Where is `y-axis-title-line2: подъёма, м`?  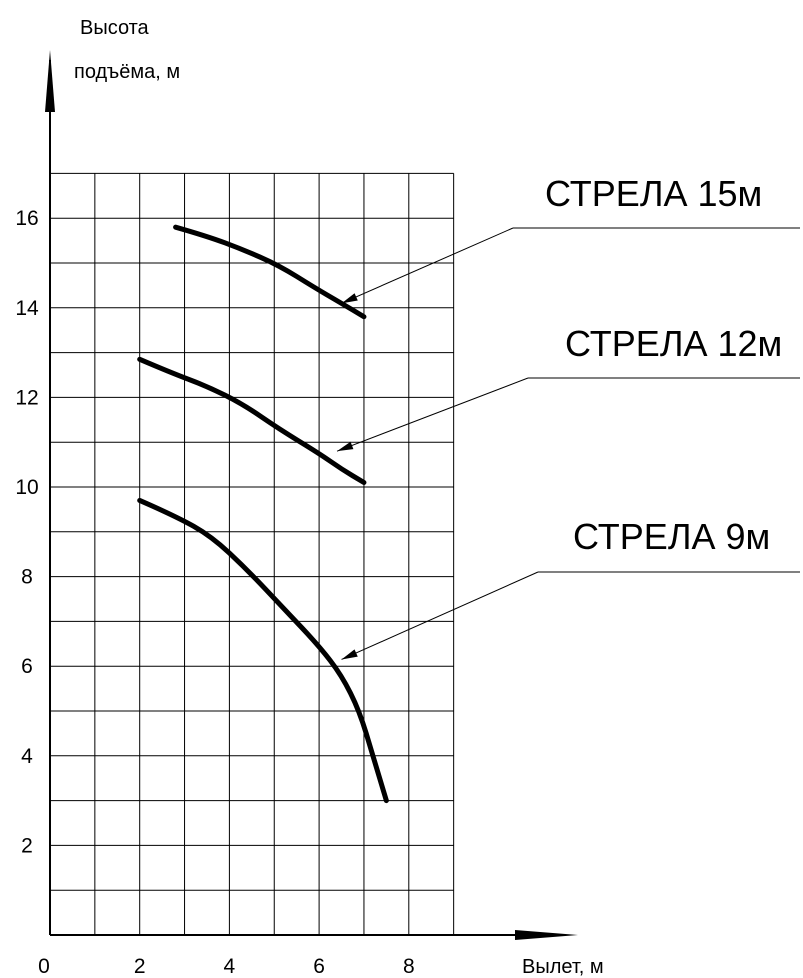 y-axis-title-line2: подъёма, м is located at coordinates (127, 72).